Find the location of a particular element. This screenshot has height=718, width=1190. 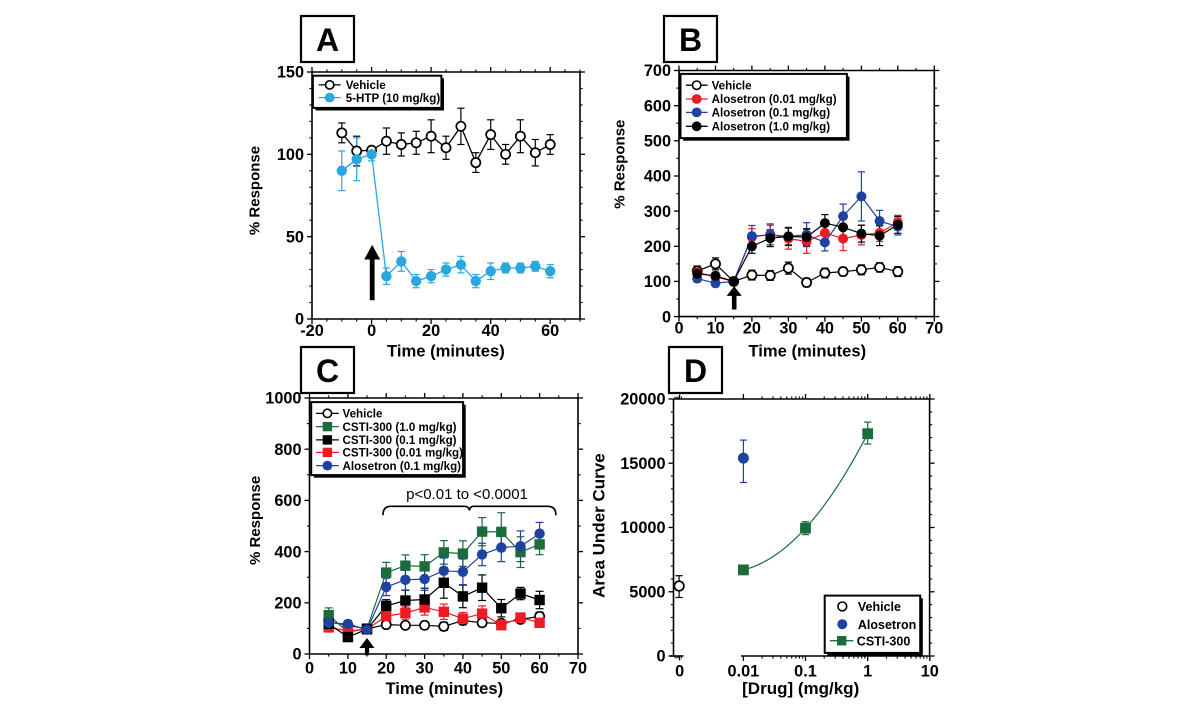

svg-text: 800 is located at coordinates (287, 450).